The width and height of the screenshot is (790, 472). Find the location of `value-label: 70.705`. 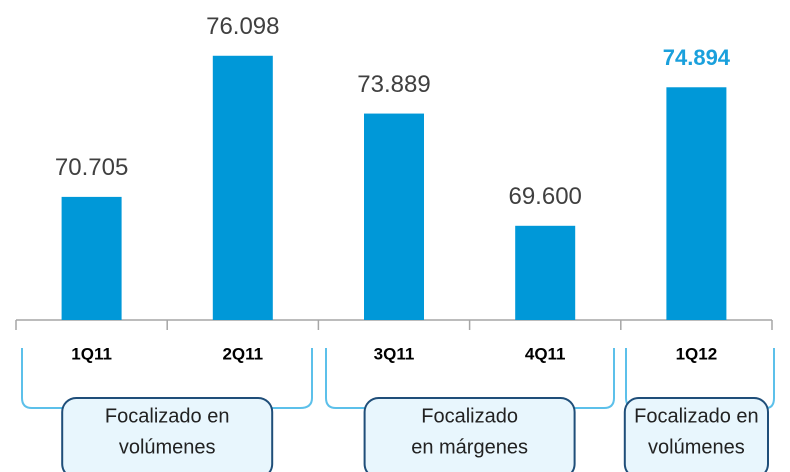

value-label: 70.705 is located at coordinates (91, 167).